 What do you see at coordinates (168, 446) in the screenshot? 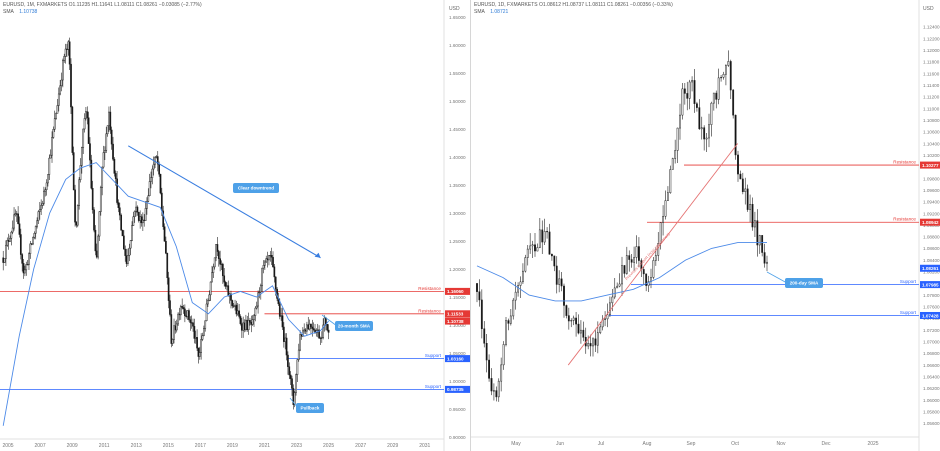
I see `x-tick-label: 2015` at bounding box center [168, 446].